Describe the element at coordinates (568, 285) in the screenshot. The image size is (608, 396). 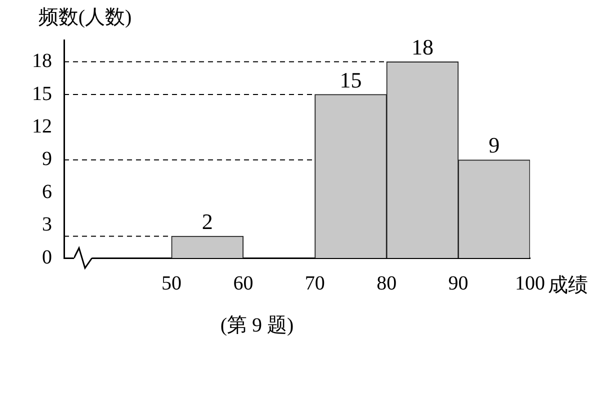
I see `x-axis-title: 成绩` at that location.